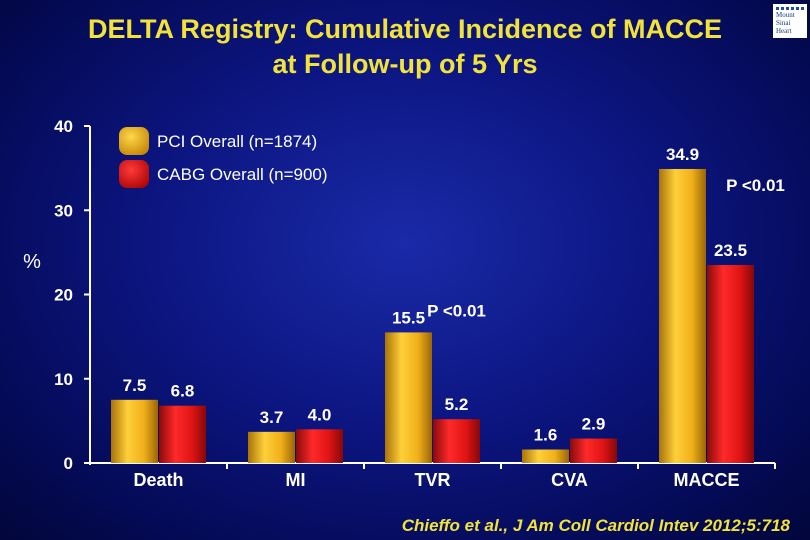  Describe the element at coordinates (63, 379) in the screenshot. I see `y-tick-label: 10` at that location.